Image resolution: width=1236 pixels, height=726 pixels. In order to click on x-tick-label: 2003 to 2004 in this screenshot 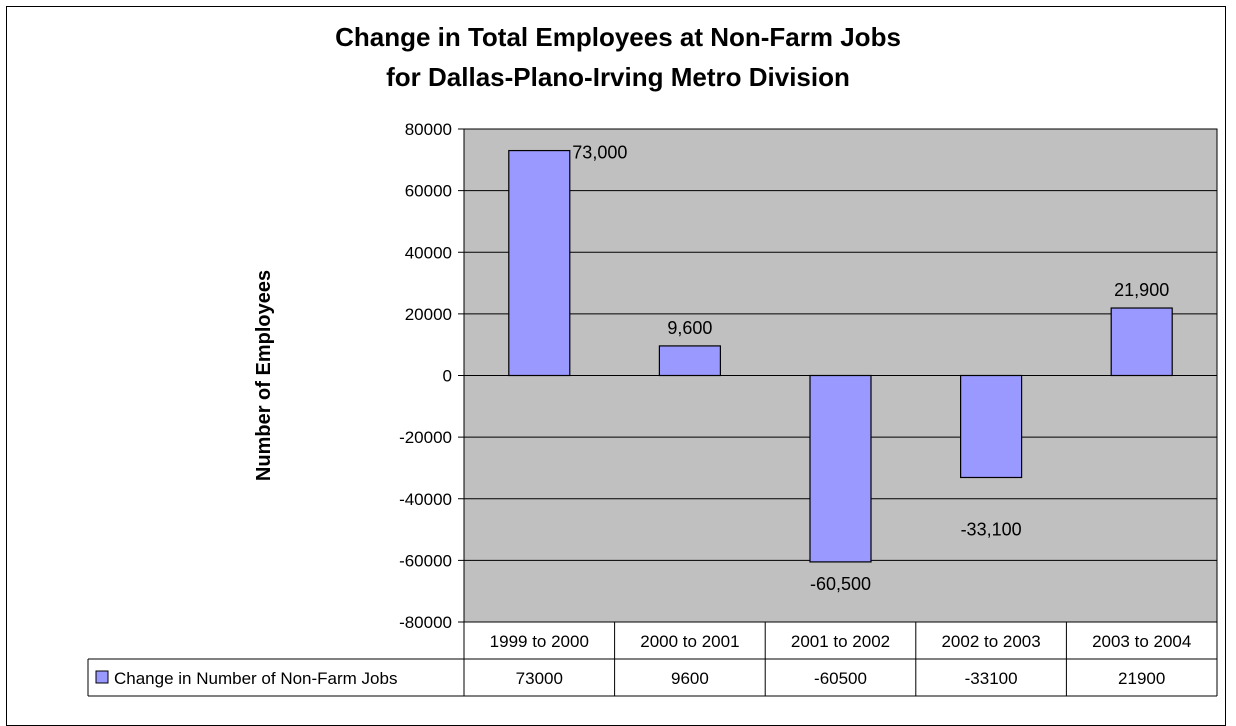, I will do `click(1141, 641)`.